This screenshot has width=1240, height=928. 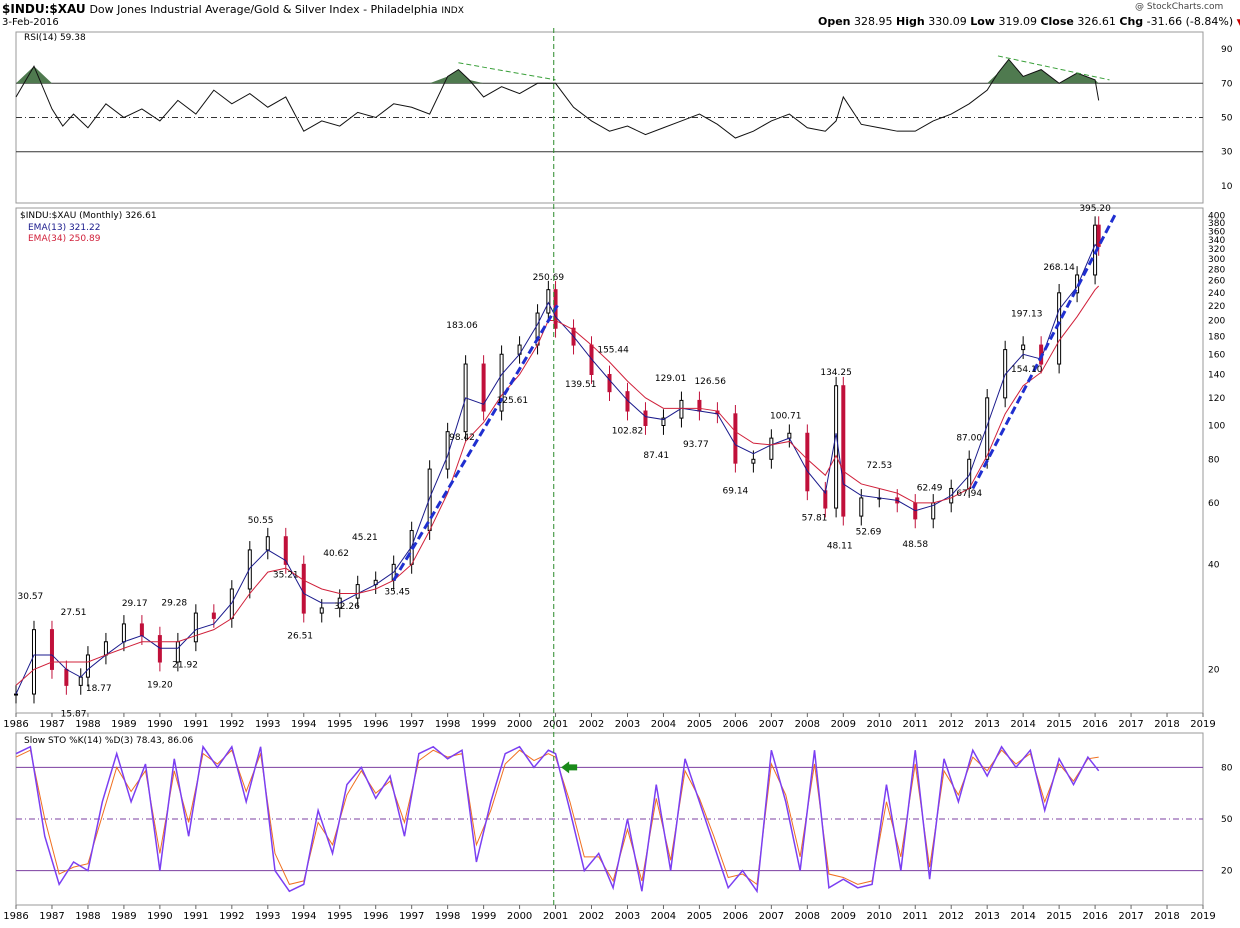 What do you see at coordinates (1216, 224) in the screenshot?
I see `price-tick-label: 380` at bounding box center [1216, 224].